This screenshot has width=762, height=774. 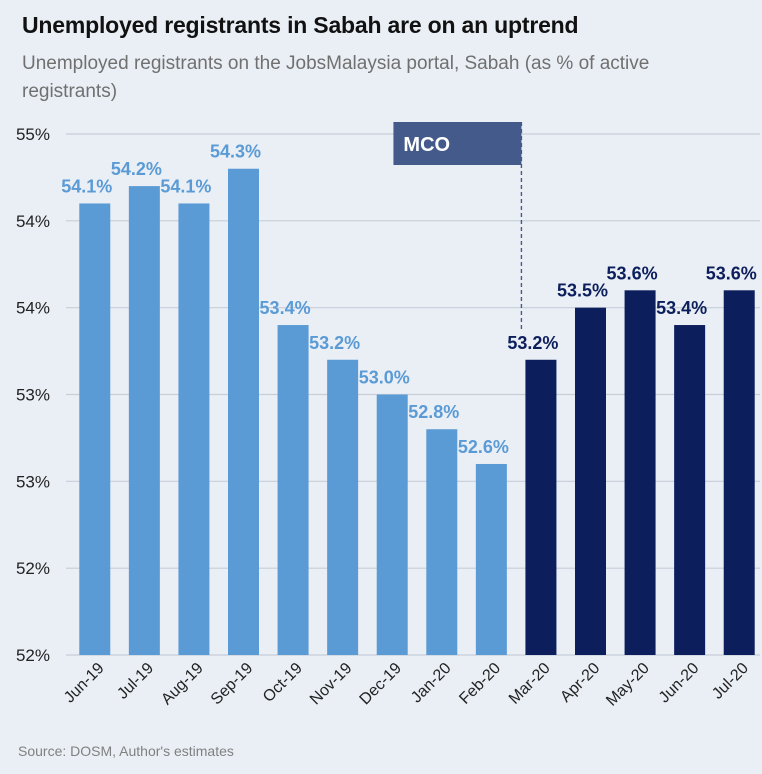 I want to click on x-tick-label: Sep-19, so click(x=232, y=684).